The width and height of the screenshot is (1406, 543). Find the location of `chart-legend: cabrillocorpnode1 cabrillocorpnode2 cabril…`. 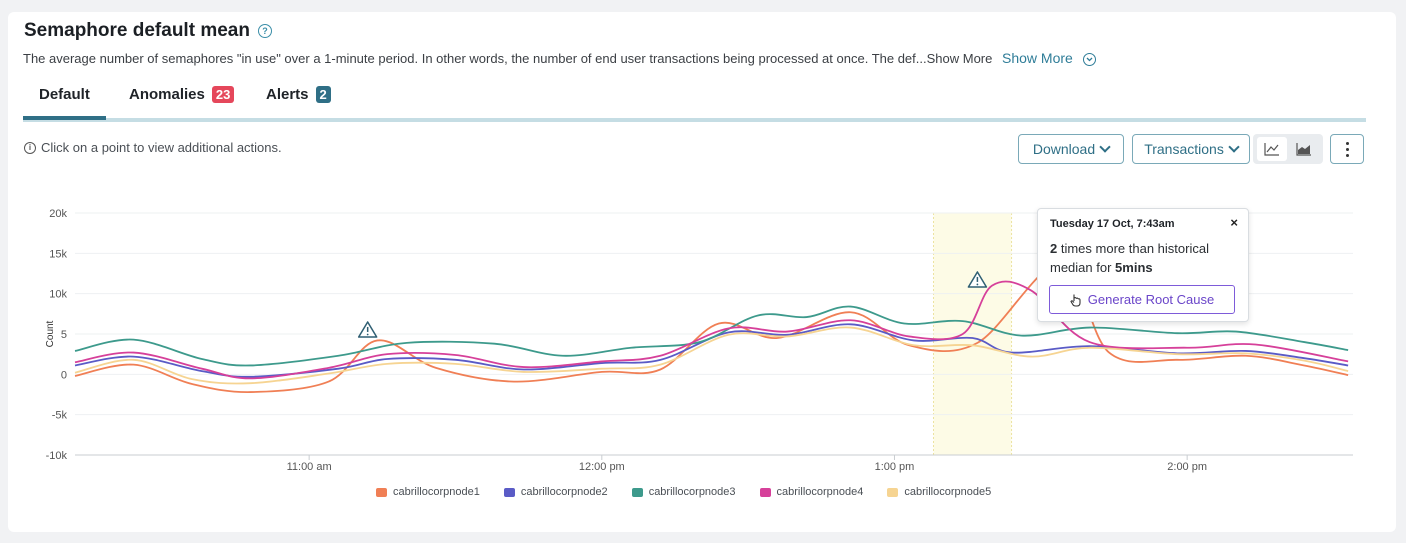

chart-legend: cabrillocorpnode1 cabrillocorpnode2 cabril… is located at coordinates (683, 492).